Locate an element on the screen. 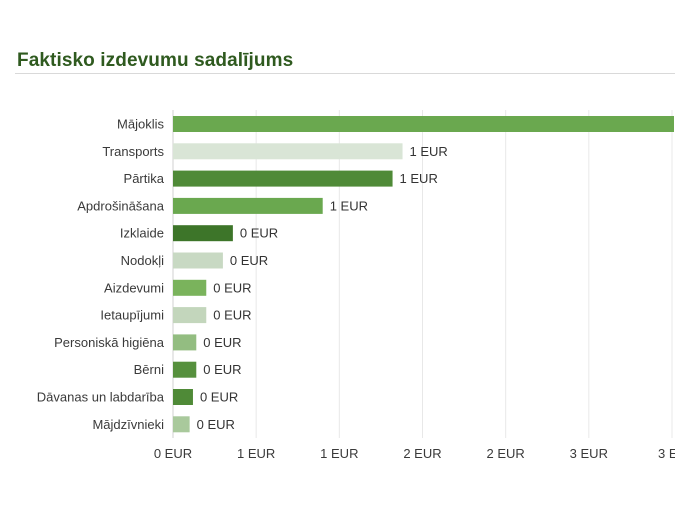 This screenshot has width=675, height=520. category-label: Izklaide is located at coordinates (142, 233).